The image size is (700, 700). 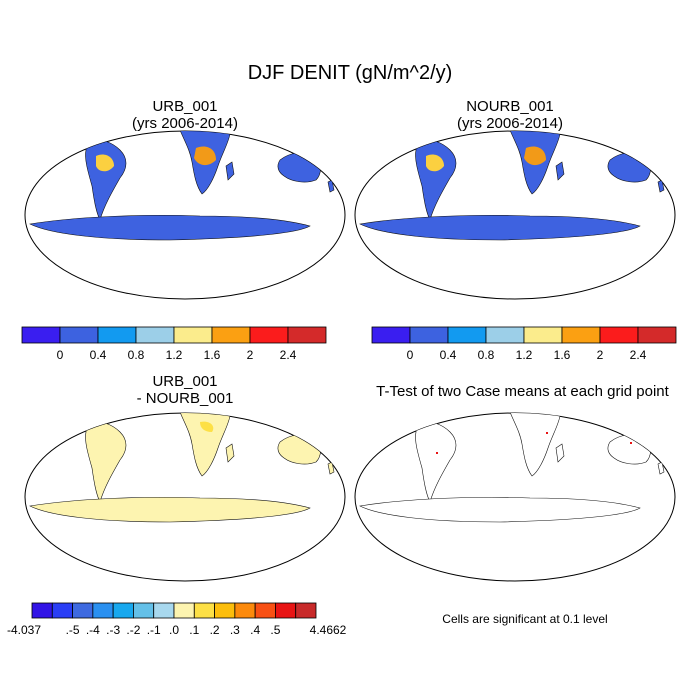 What do you see at coordinates (174, 630) in the screenshot?
I see `colorbar-label: .0` at bounding box center [174, 630].